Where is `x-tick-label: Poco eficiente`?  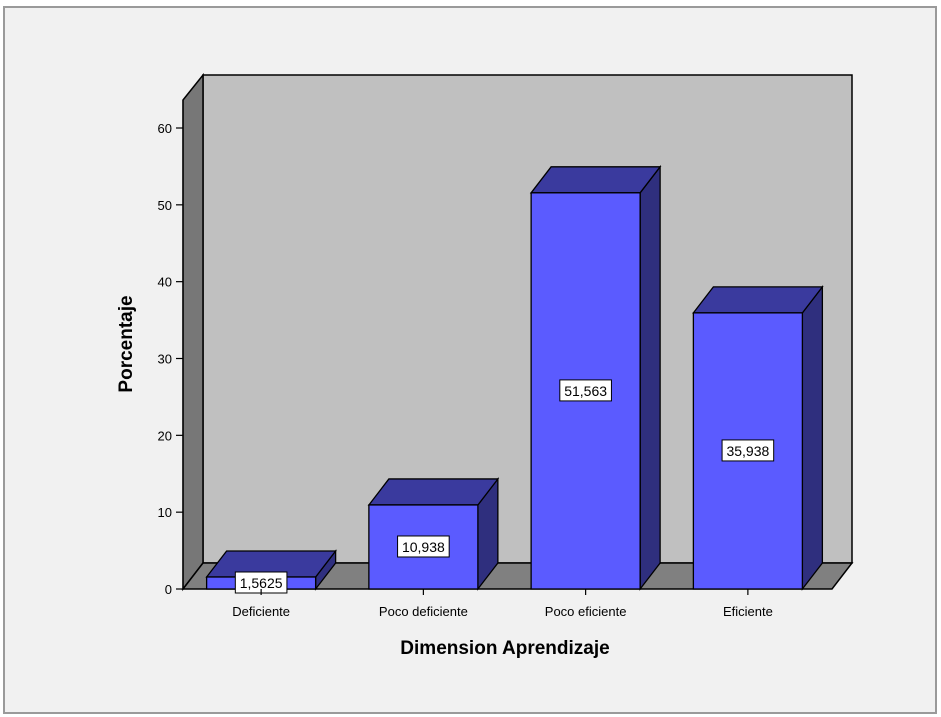 x-tick-label: Poco eficiente is located at coordinates (586, 611).